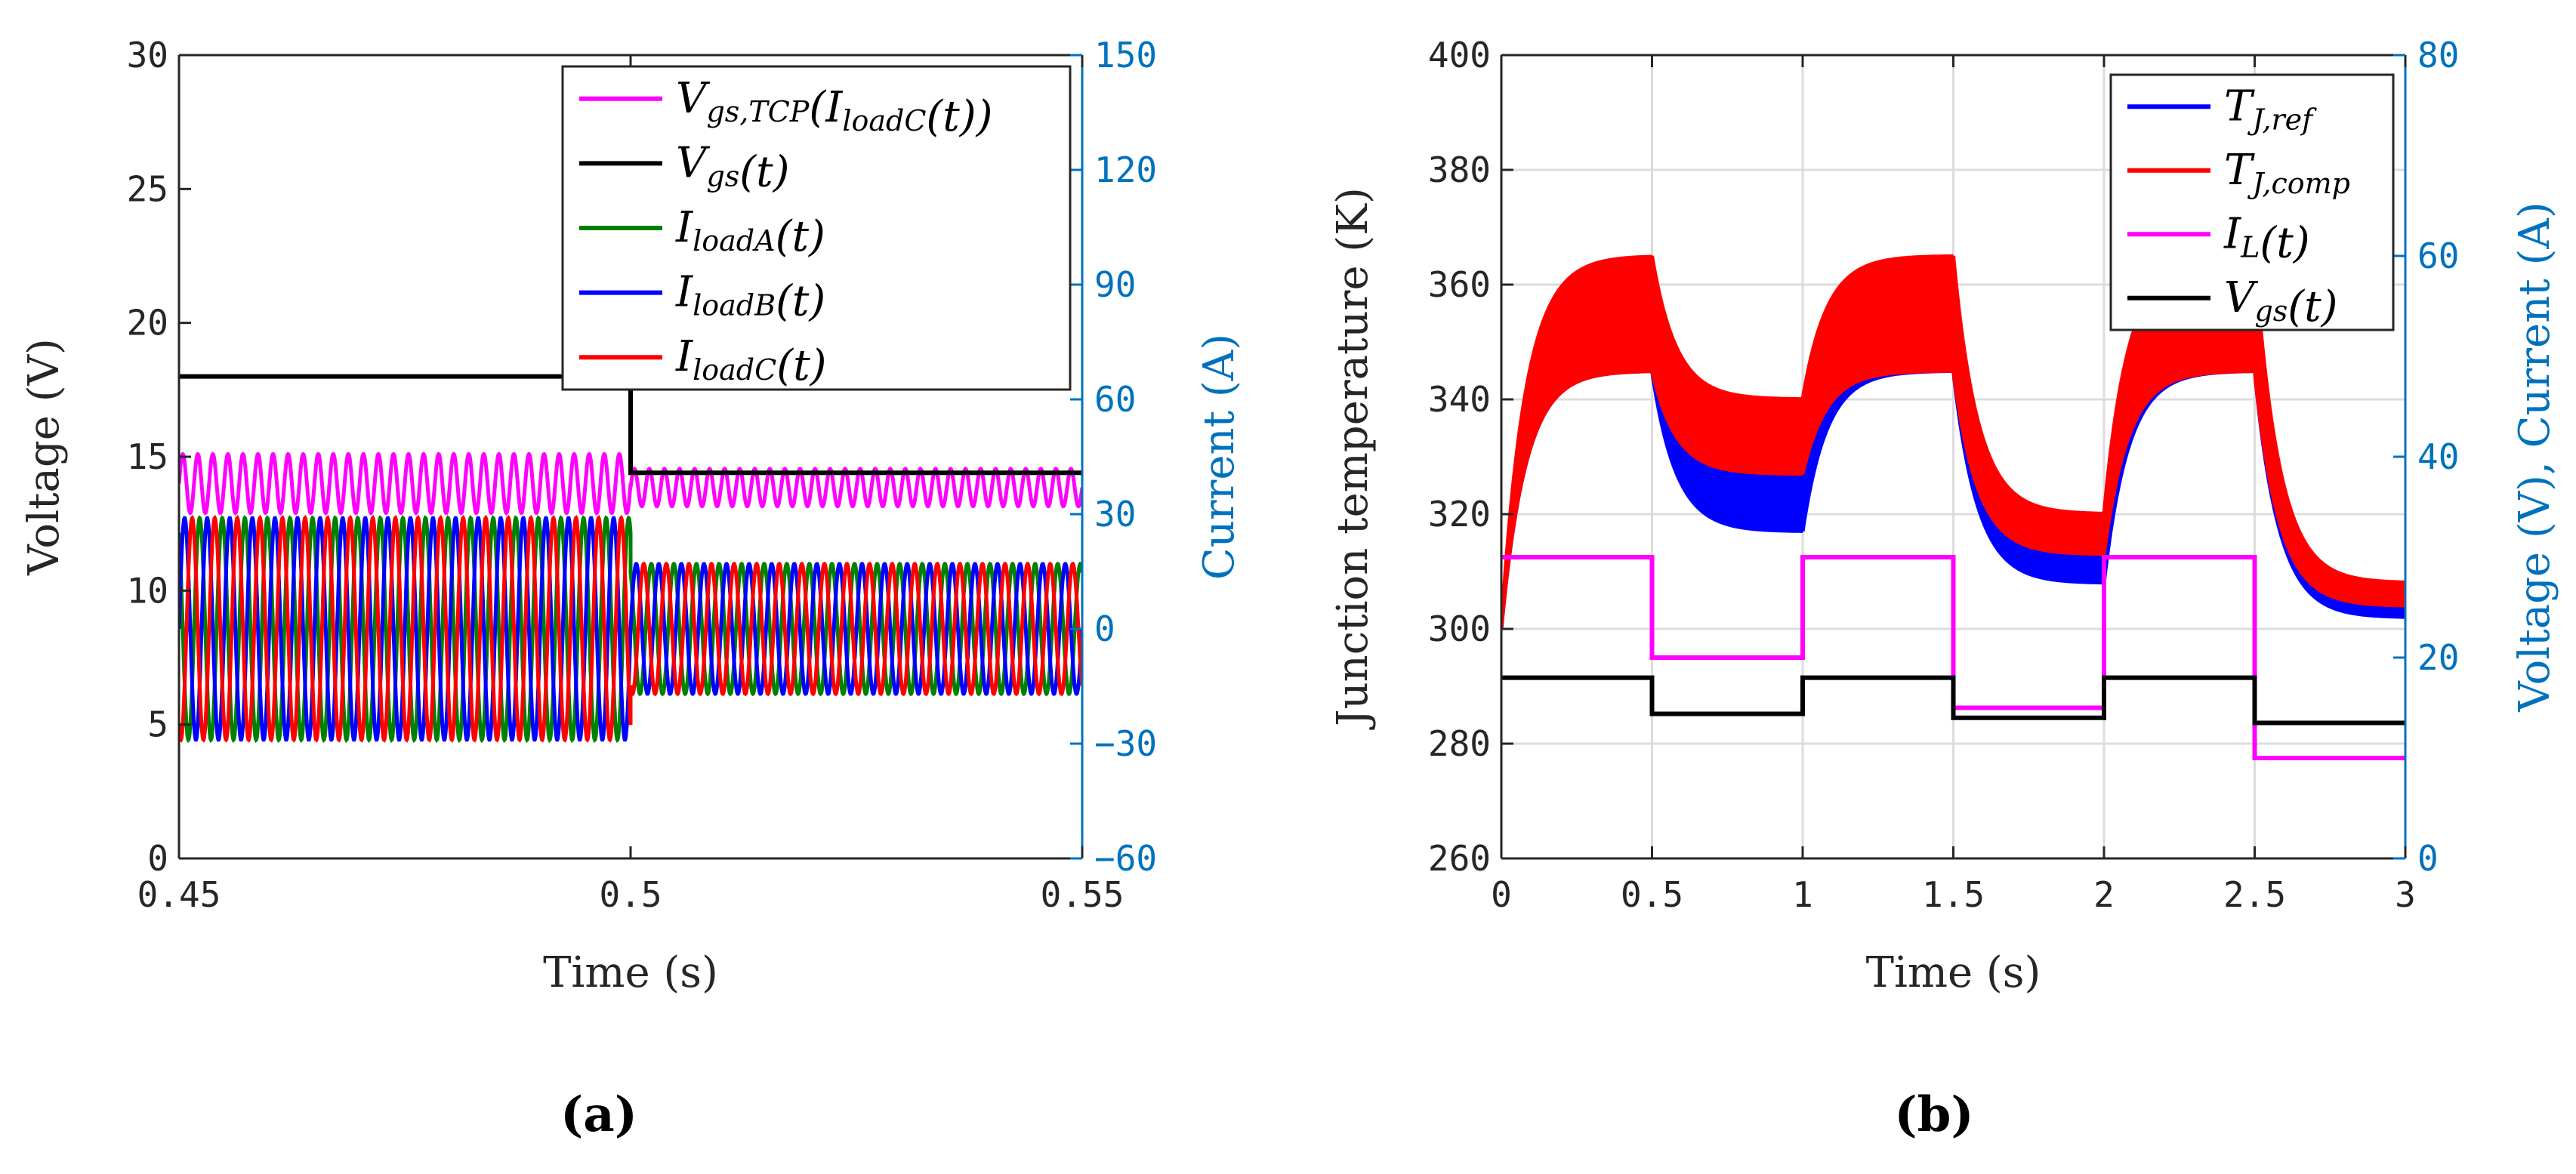  I want to click on y-tick-label: 380, so click(1459, 169).